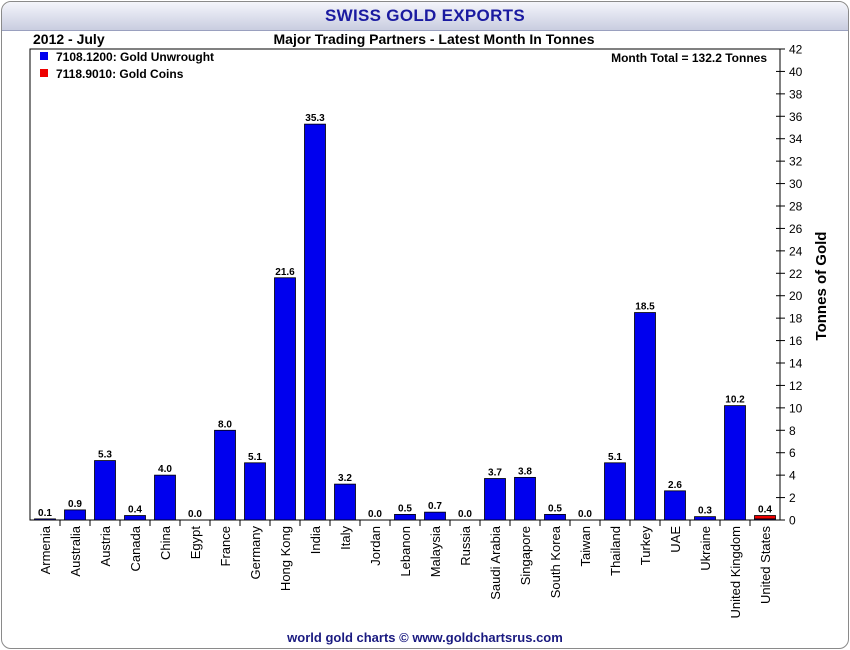  Describe the element at coordinates (435, 506) in the screenshot. I see `data-label: 0.7` at that location.